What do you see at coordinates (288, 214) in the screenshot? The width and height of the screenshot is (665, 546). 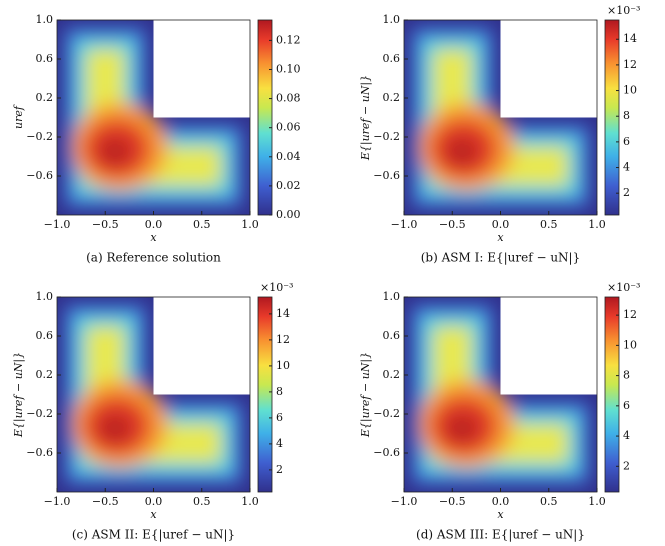 I see `colorbar-tick-label: 0.00` at bounding box center [288, 214].